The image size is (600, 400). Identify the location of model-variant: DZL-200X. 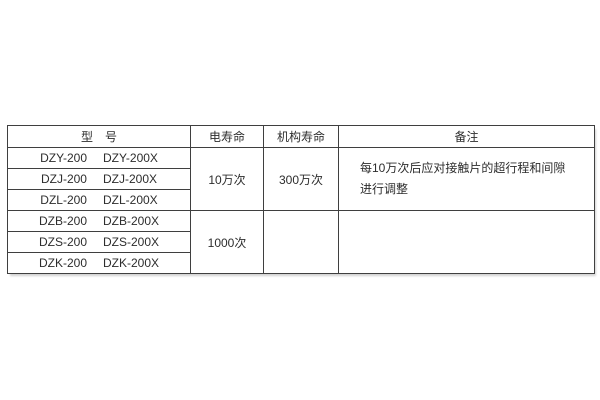
(130, 200).